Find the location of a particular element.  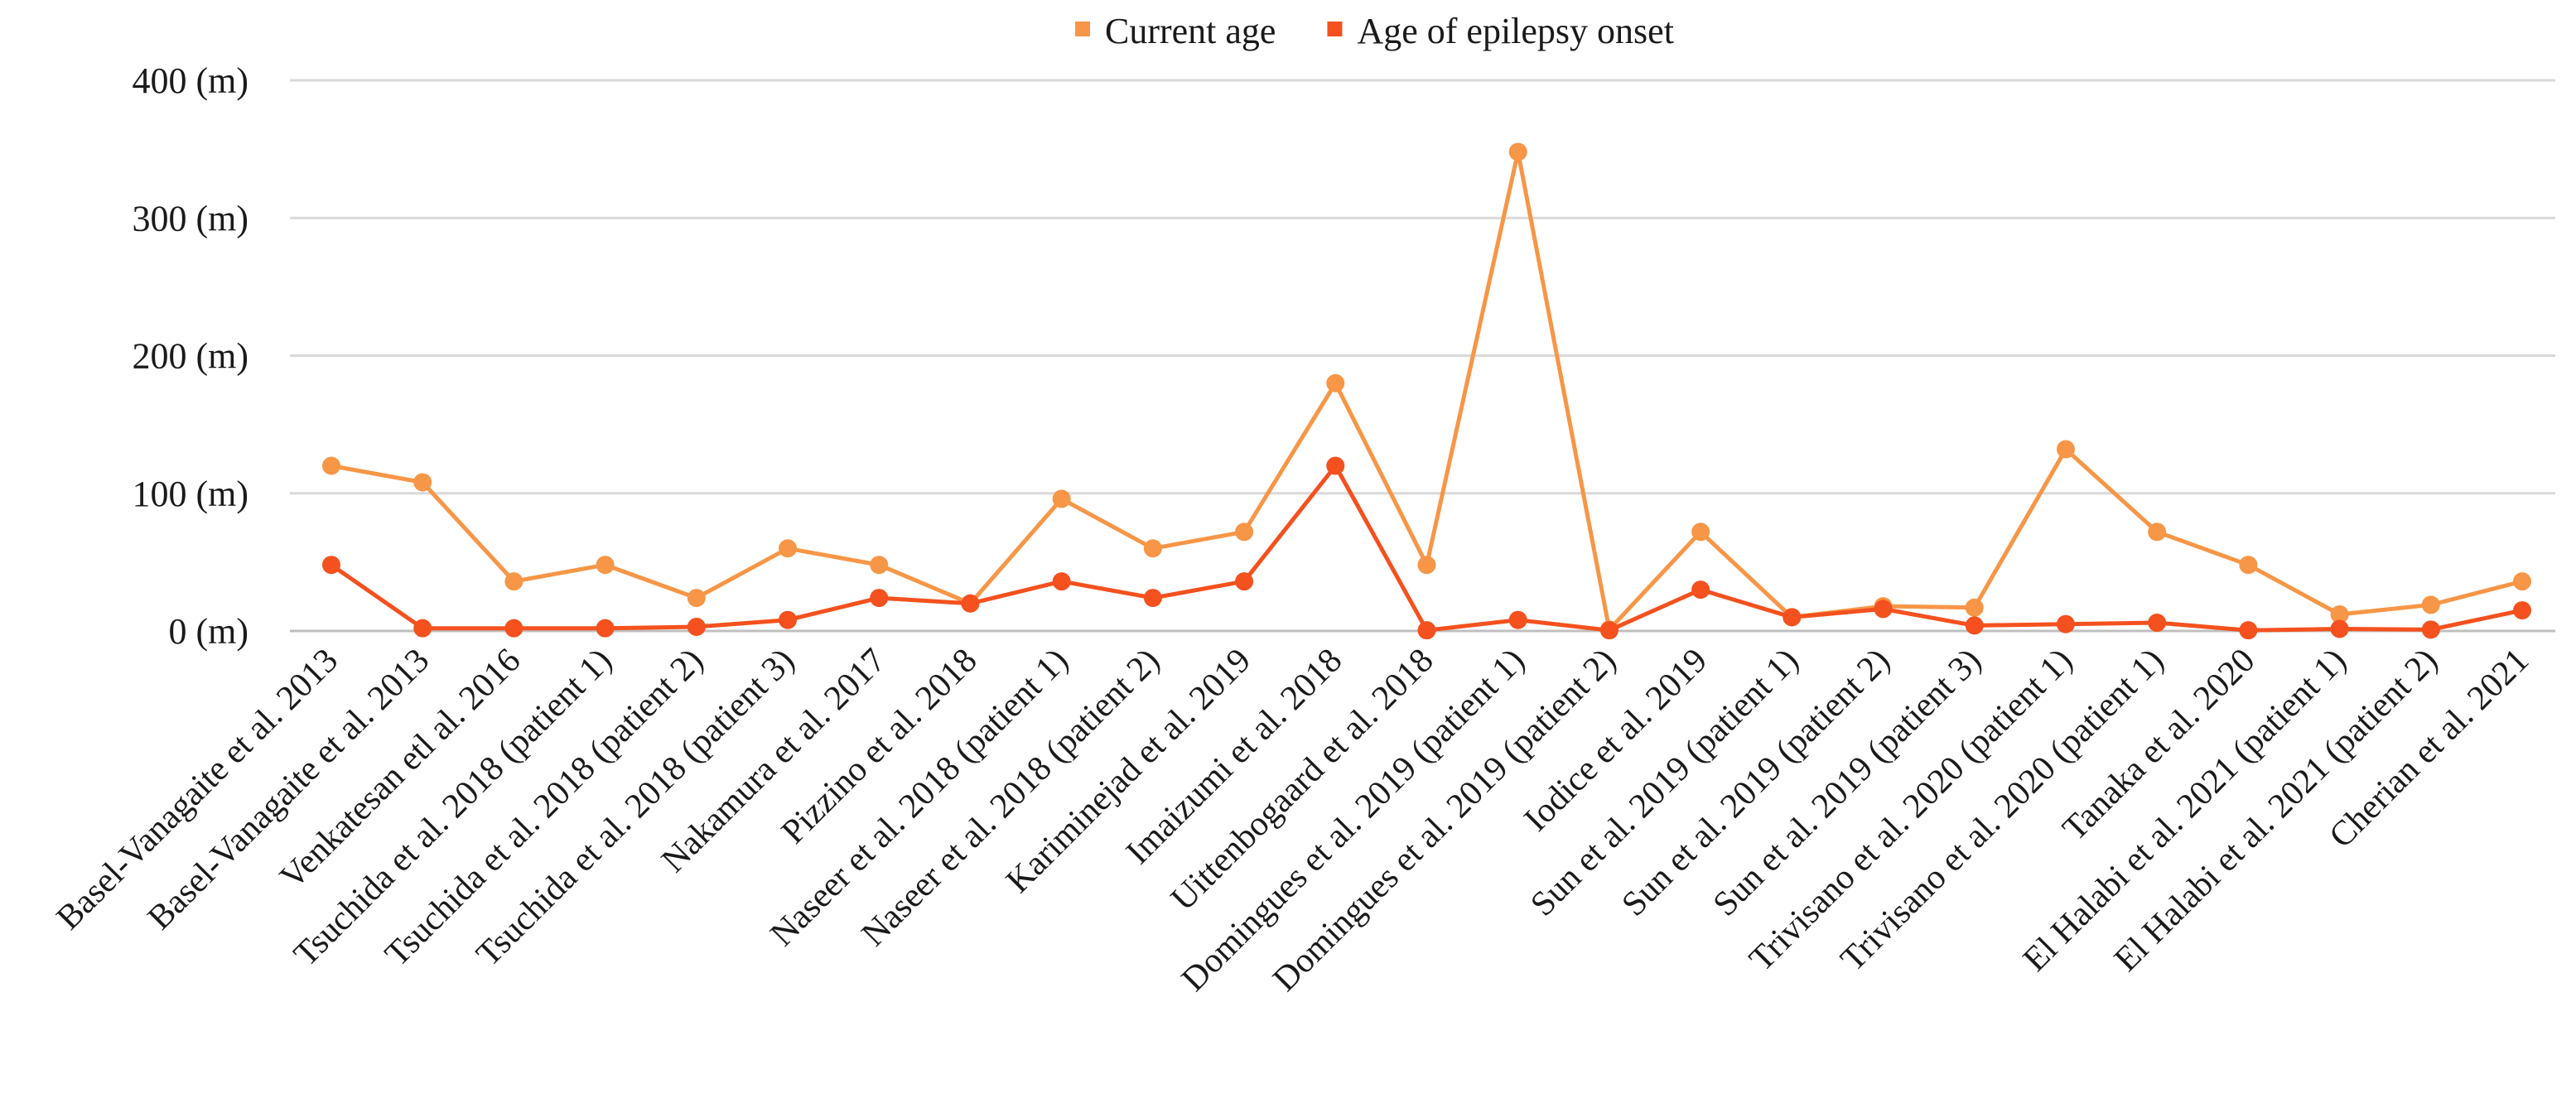

legend-label-current-age: Current age is located at coordinates (1190, 31).